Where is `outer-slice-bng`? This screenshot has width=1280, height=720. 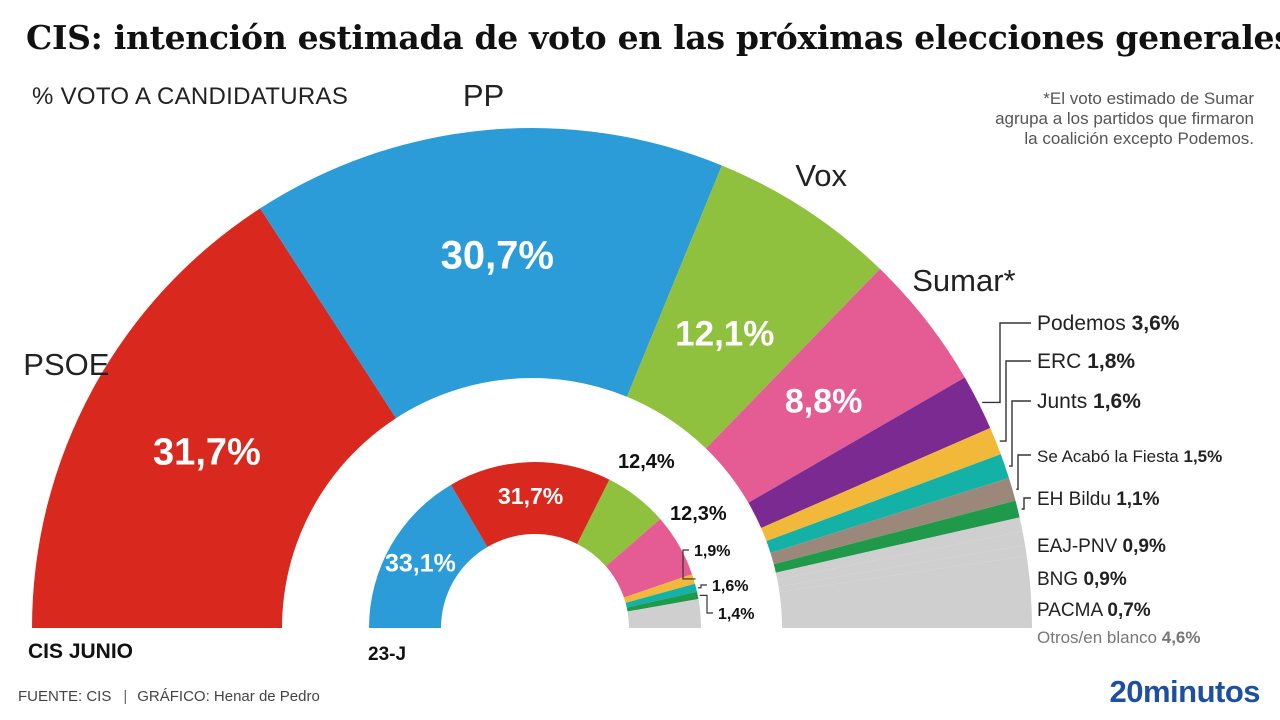
outer-slice-bng is located at coordinates (901, 559).